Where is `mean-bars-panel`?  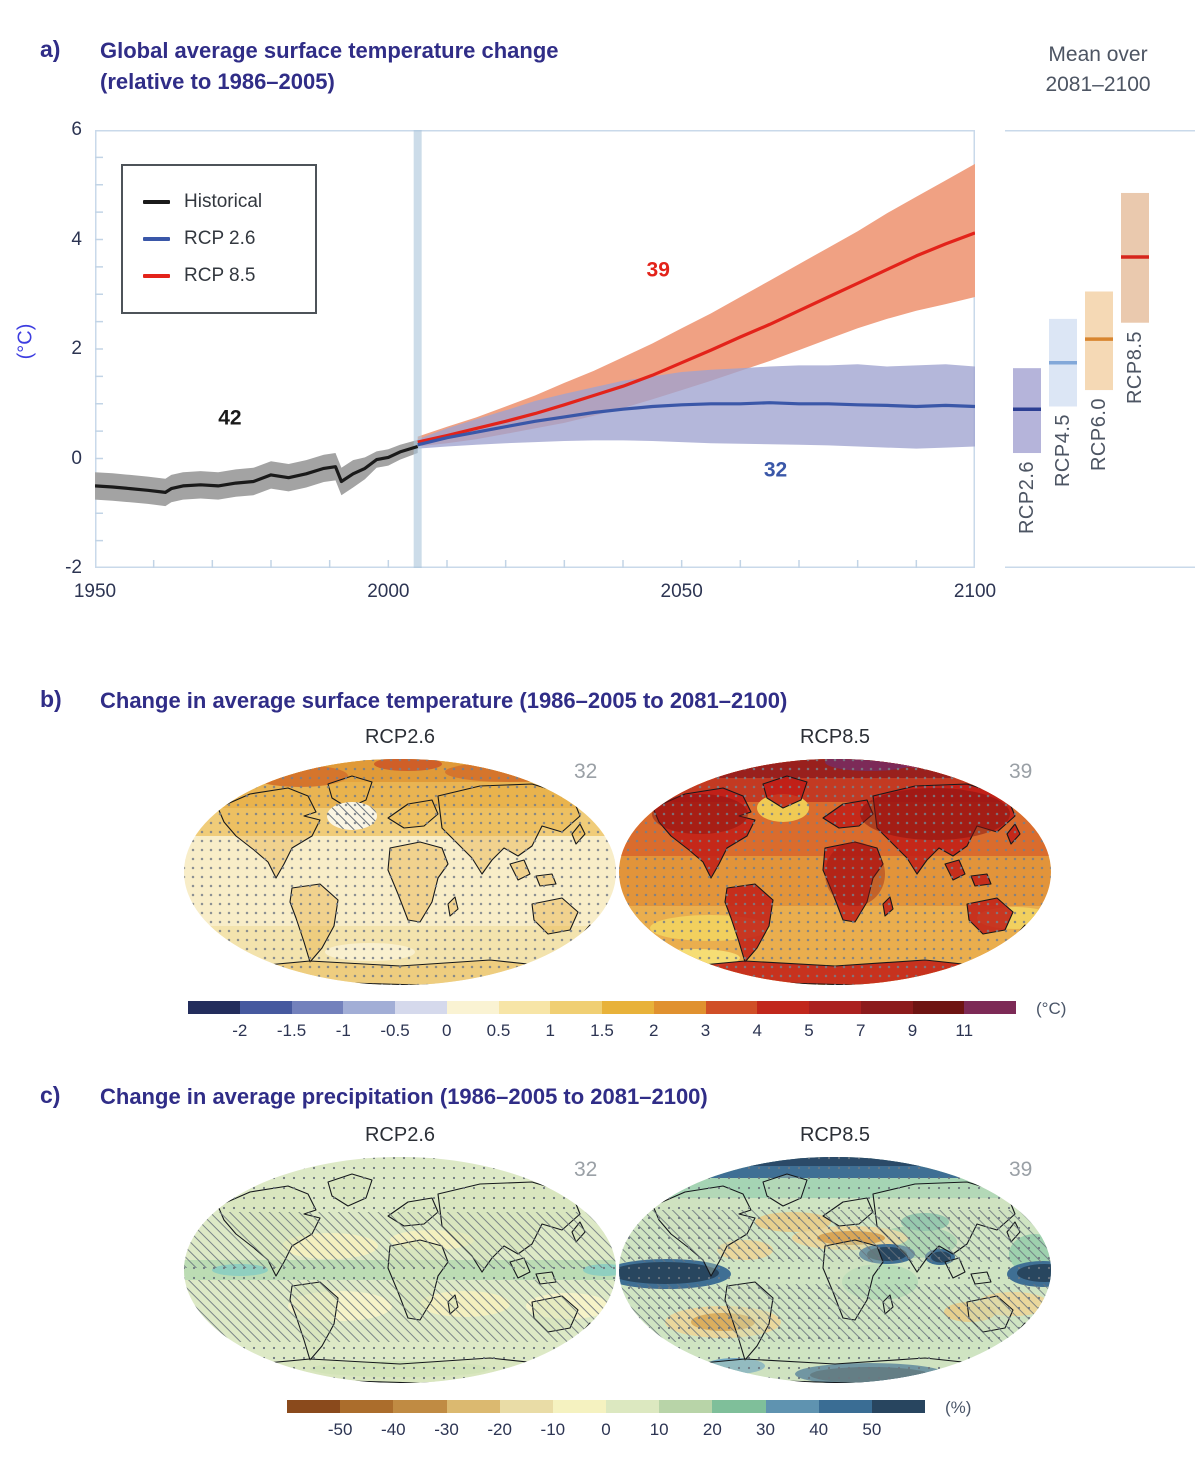 mean-bars-panel is located at coordinates (1100, 349).